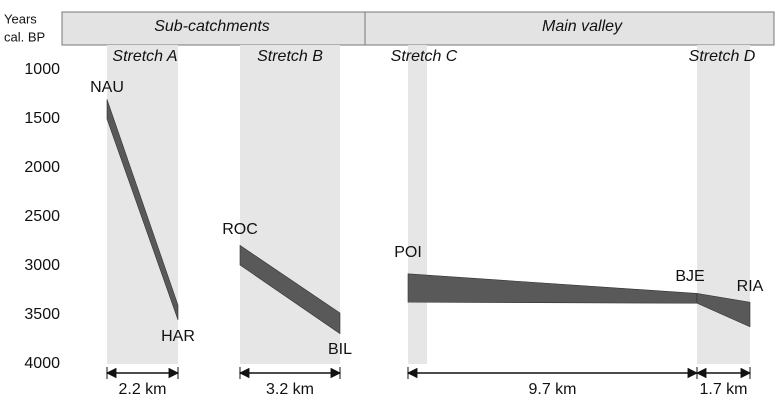 This screenshot has width=776, height=403. What do you see at coordinates (290, 389) in the screenshot?
I see `distance-label: 3.2 km` at bounding box center [290, 389].